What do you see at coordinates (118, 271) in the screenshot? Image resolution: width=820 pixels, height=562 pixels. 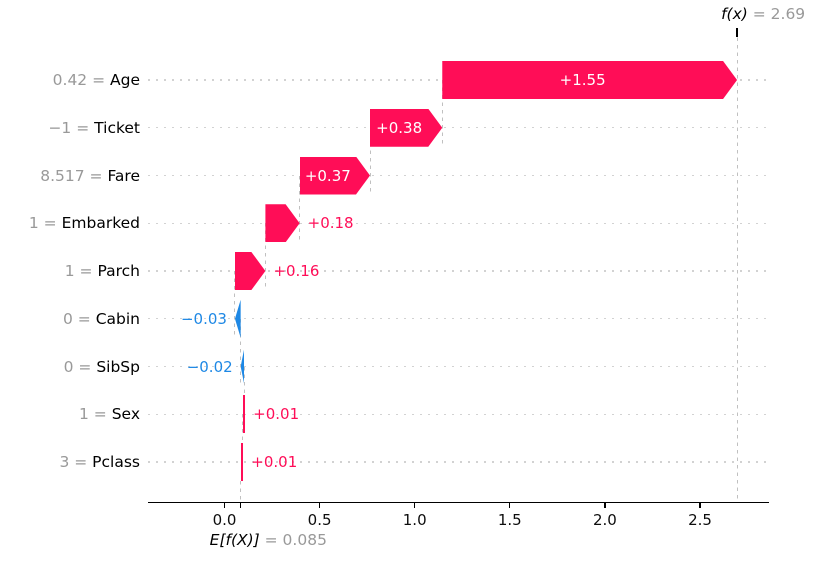 I see `feature-name-text: Parch` at bounding box center [118, 271].